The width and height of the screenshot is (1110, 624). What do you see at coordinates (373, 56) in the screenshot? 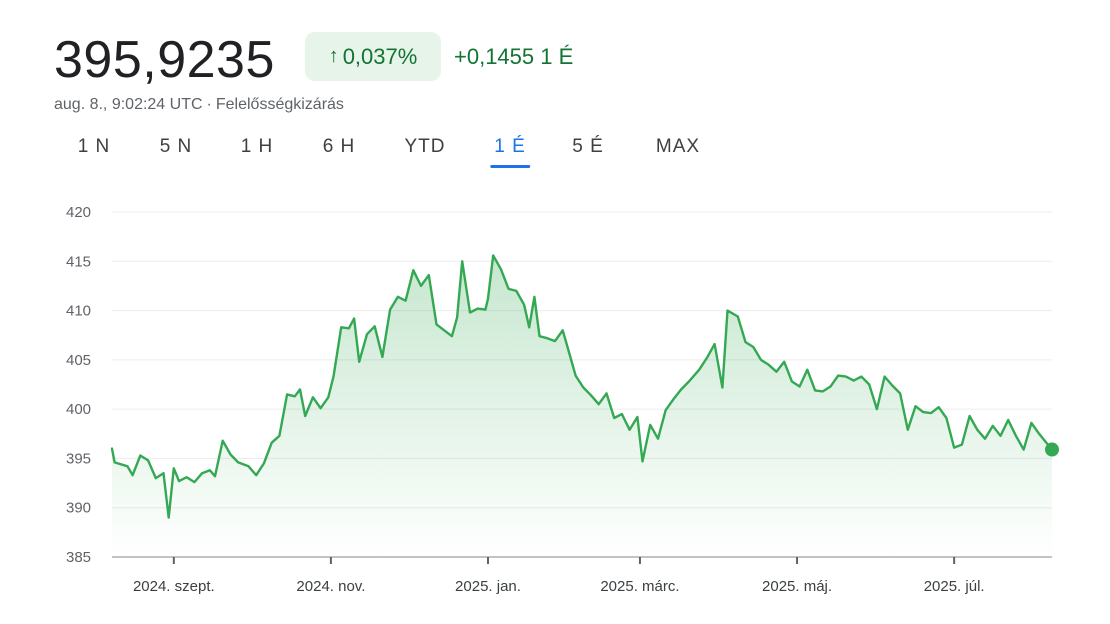
I see `change-percent-badge: ↑ 0,037%` at bounding box center [373, 56].